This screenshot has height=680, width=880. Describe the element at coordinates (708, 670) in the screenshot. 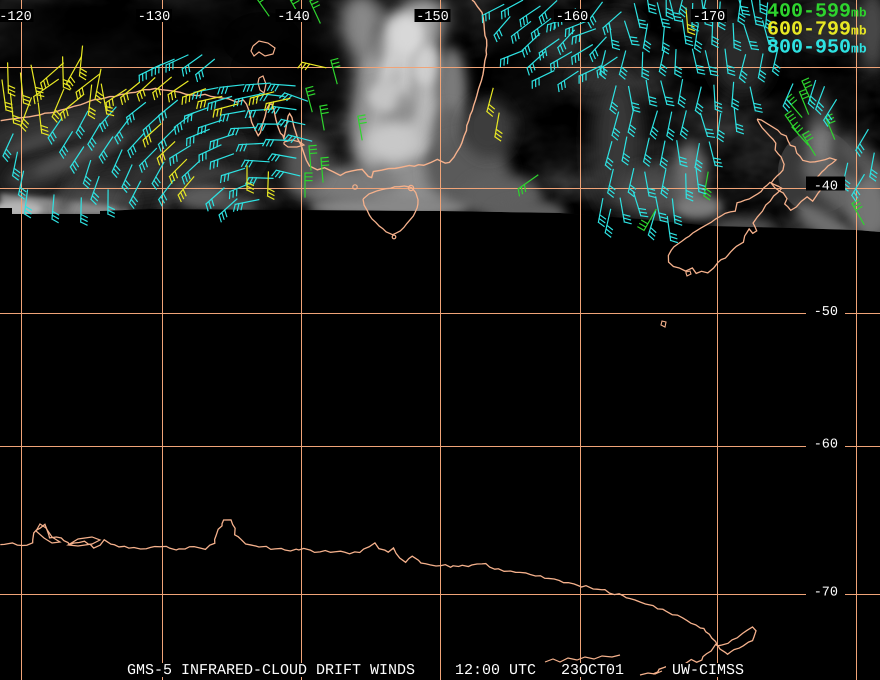

I see `svg-text: UW-CIMSS` at that location.